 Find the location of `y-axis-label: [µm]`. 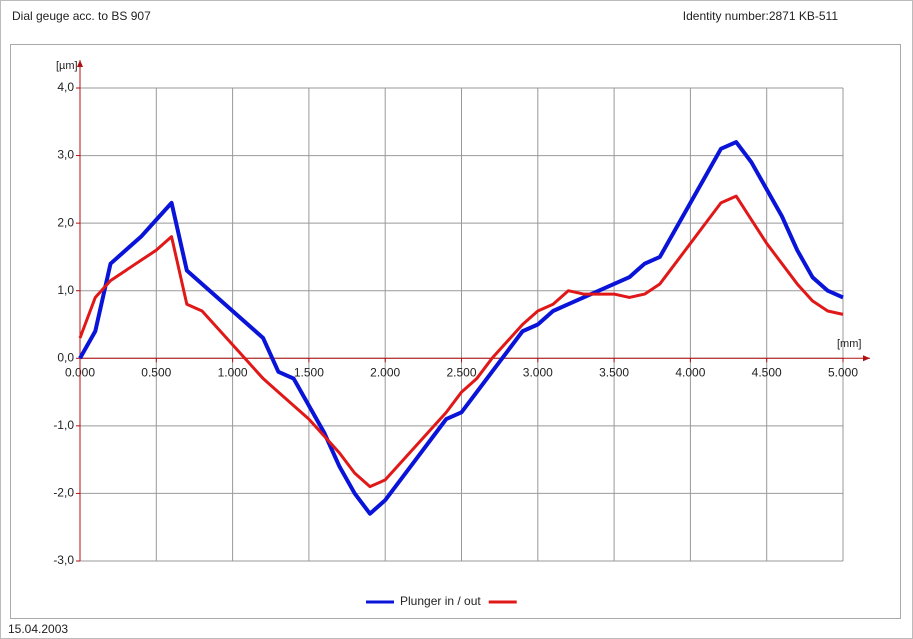

y-axis-label: [µm] is located at coordinates (67, 66).